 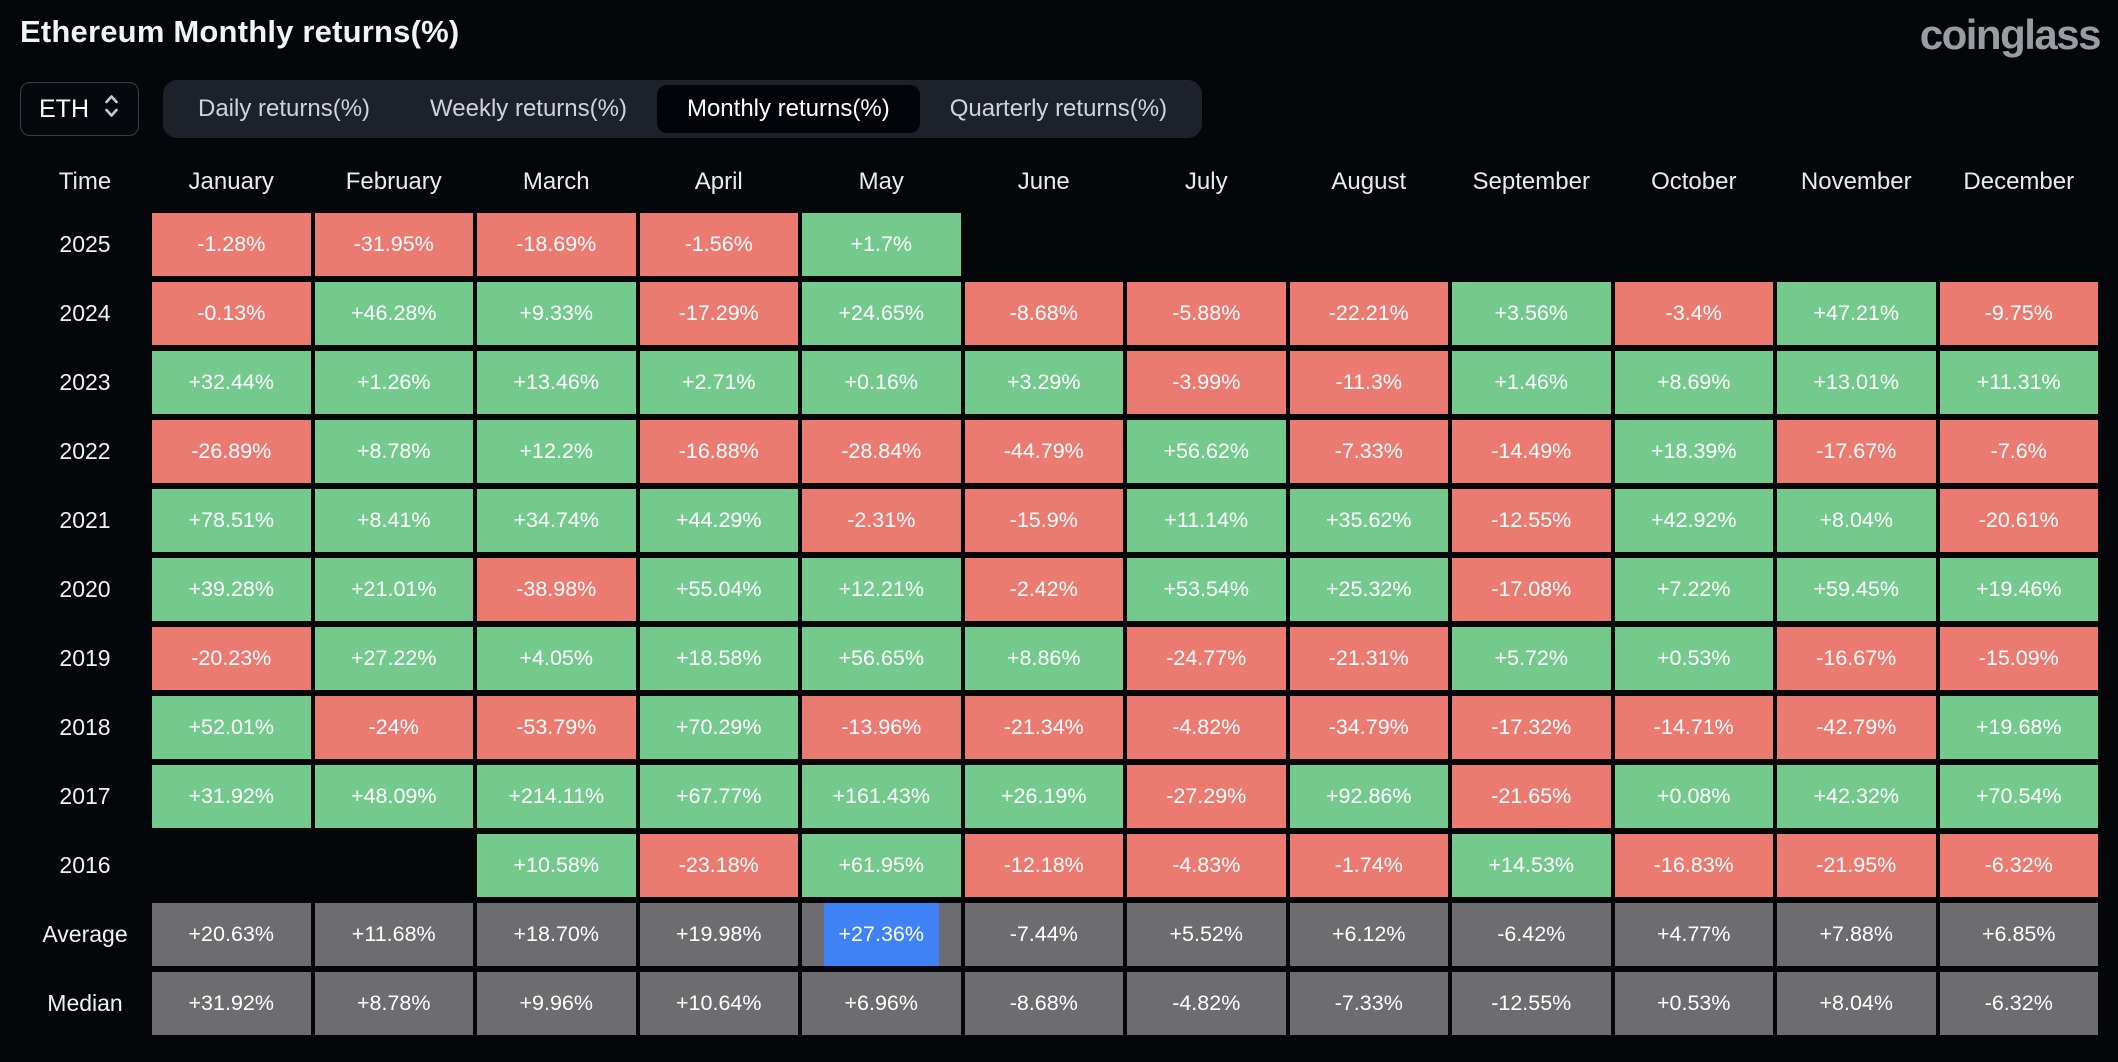 What do you see at coordinates (1856, 865) in the screenshot?
I see `cell-2016-november: -21.95%` at bounding box center [1856, 865].